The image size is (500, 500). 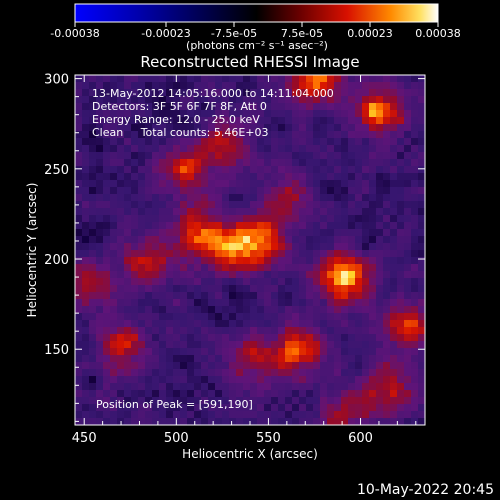 I want to click on colorbar-tick-label: 7.5e-05, so click(x=302, y=33).